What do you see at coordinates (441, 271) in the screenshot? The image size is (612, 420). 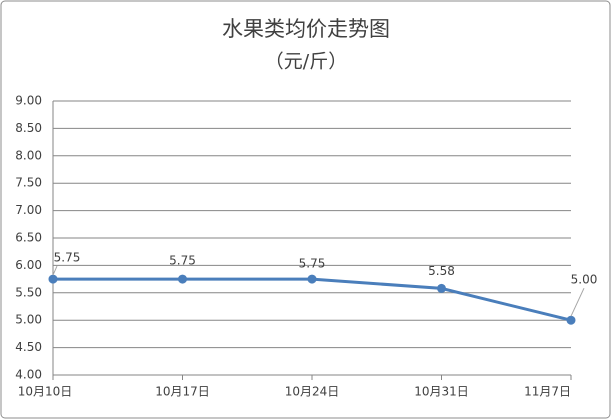 I see `data-label: 5.58` at bounding box center [441, 271].